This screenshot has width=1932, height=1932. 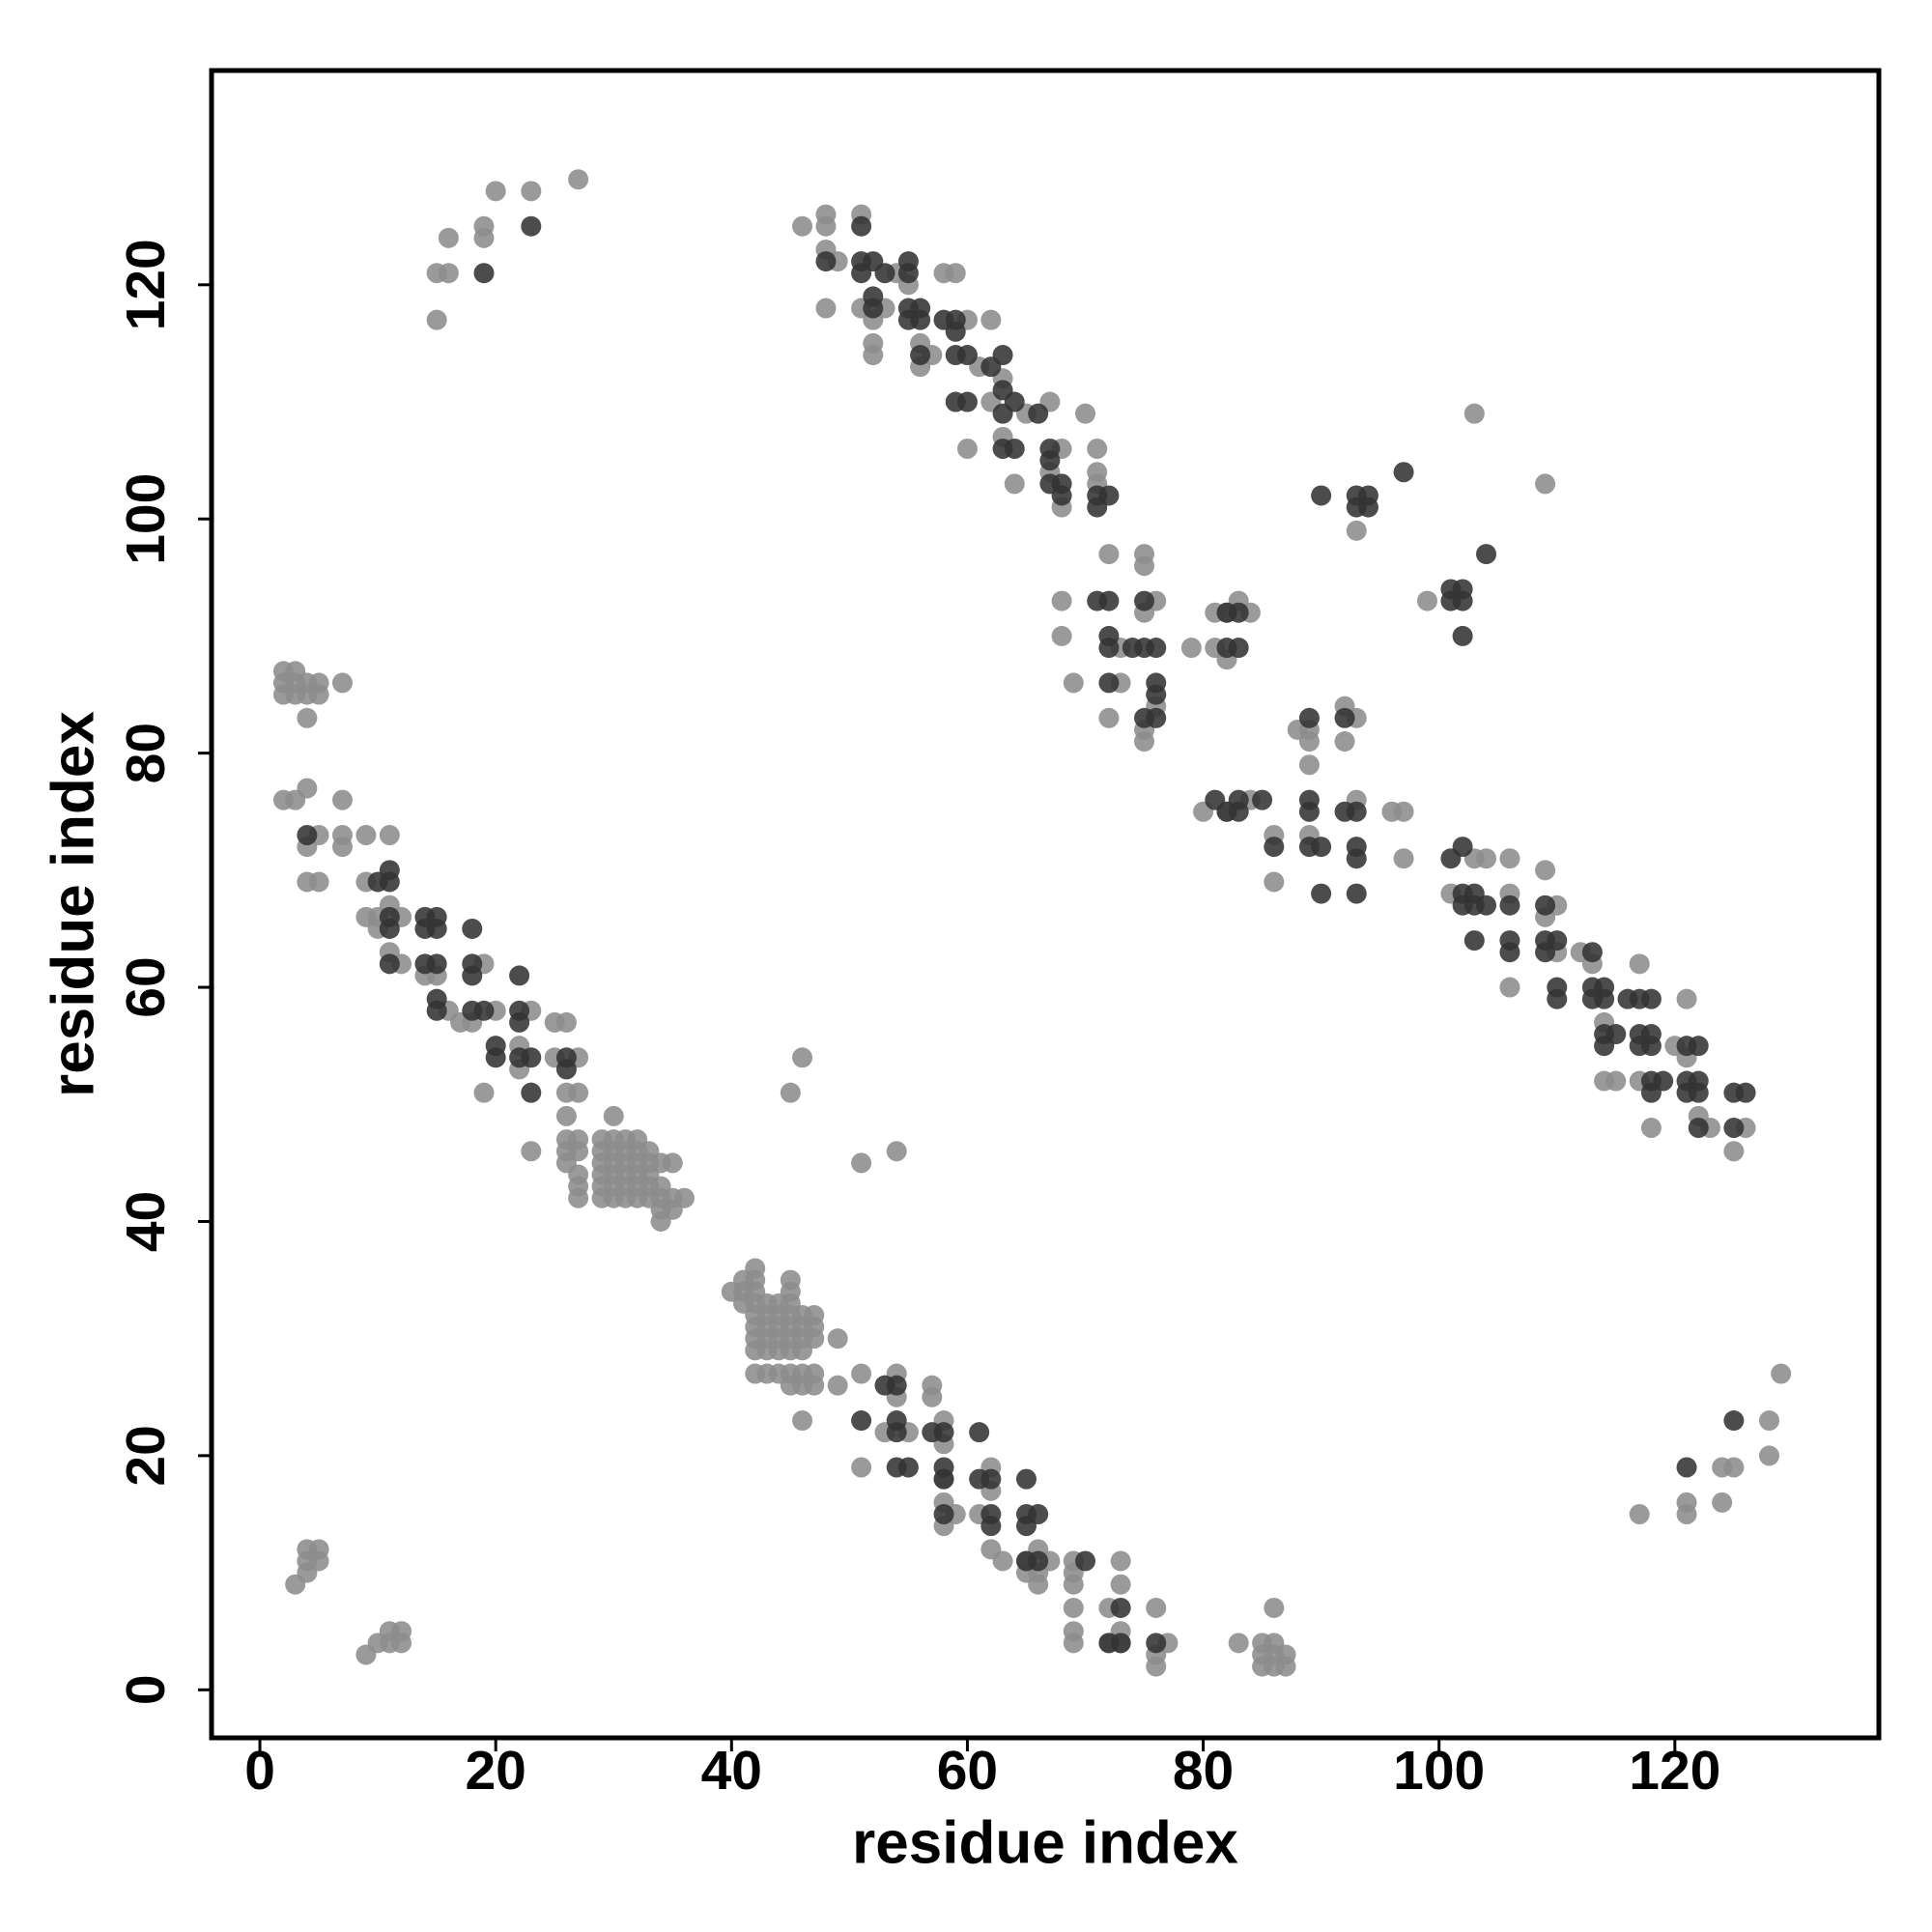 I want to click on x-tick-label: 100, so click(x=1439, y=1771).